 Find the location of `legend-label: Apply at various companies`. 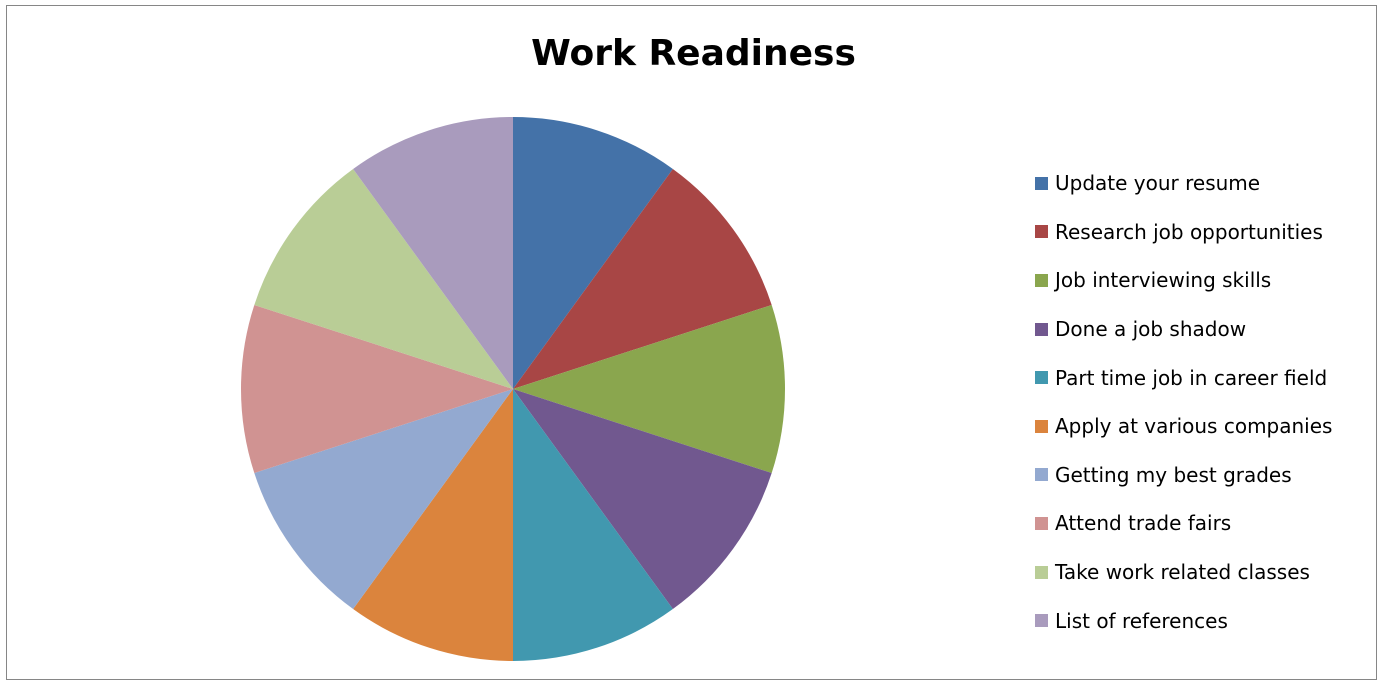

legend-label: Apply at various companies is located at coordinates (1194, 426).